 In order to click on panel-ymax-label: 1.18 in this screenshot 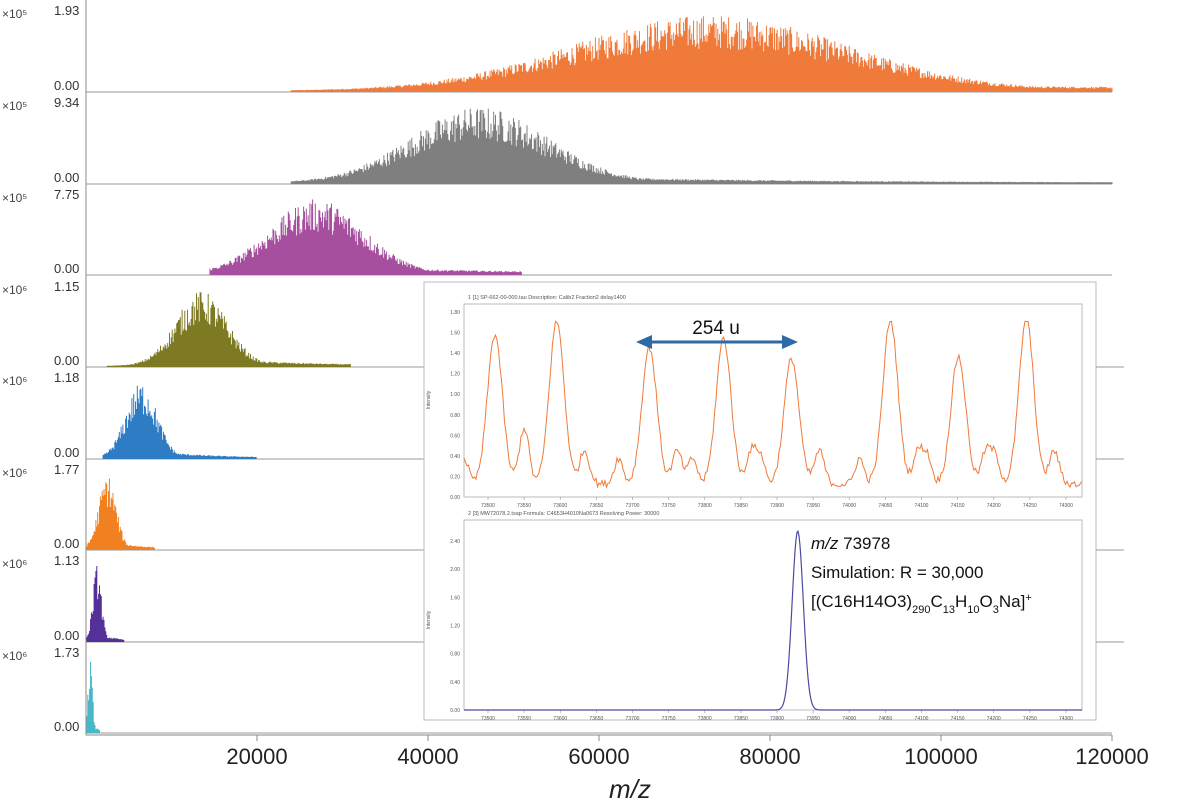, I will do `click(66, 377)`.